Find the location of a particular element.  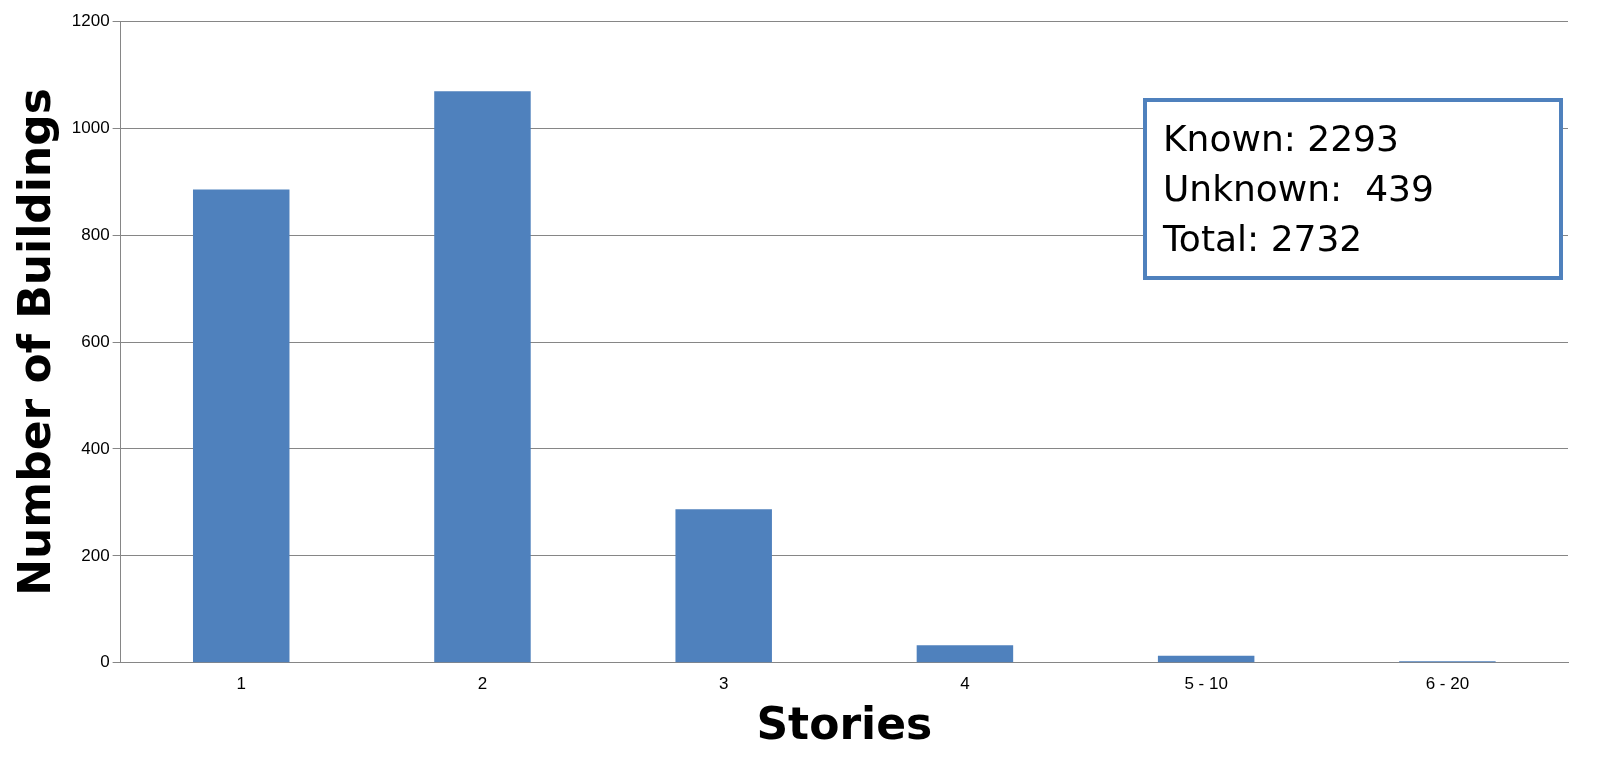

y-tick-label: 0 is located at coordinates (105, 662).